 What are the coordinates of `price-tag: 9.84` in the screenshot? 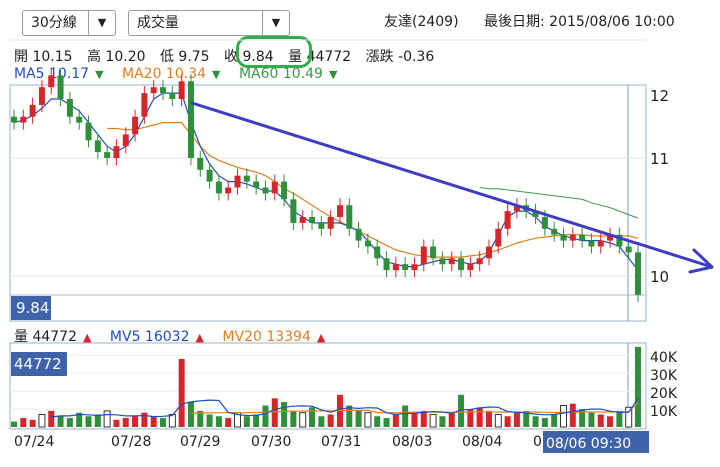 It's located at (32, 308).